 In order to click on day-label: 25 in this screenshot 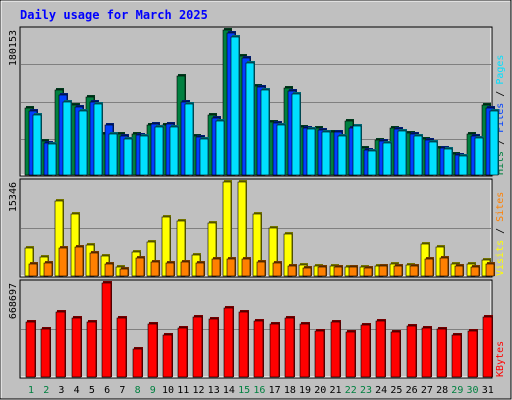, I will do `click(396, 390)`.